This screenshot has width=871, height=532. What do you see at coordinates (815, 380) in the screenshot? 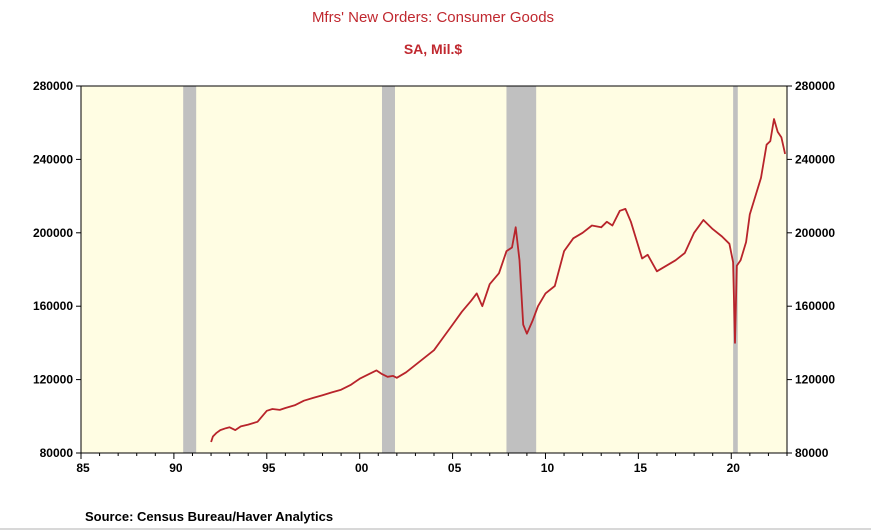
I see `y-tick-label-right: 120000` at bounding box center [815, 380].